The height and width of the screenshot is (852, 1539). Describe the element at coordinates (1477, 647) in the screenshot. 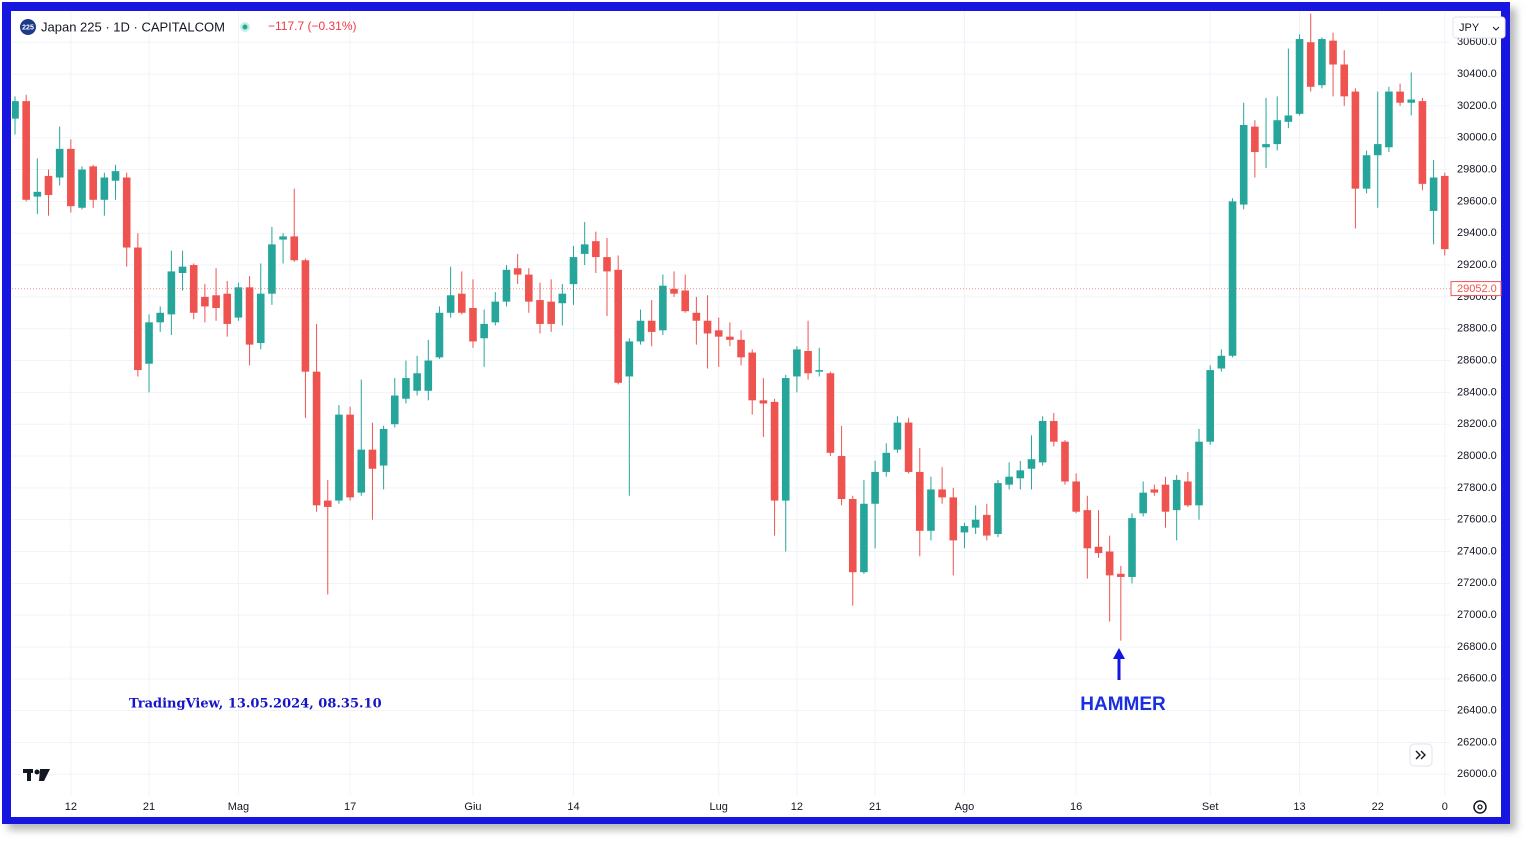

I see `y-tick-label: 26800.0` at that location.